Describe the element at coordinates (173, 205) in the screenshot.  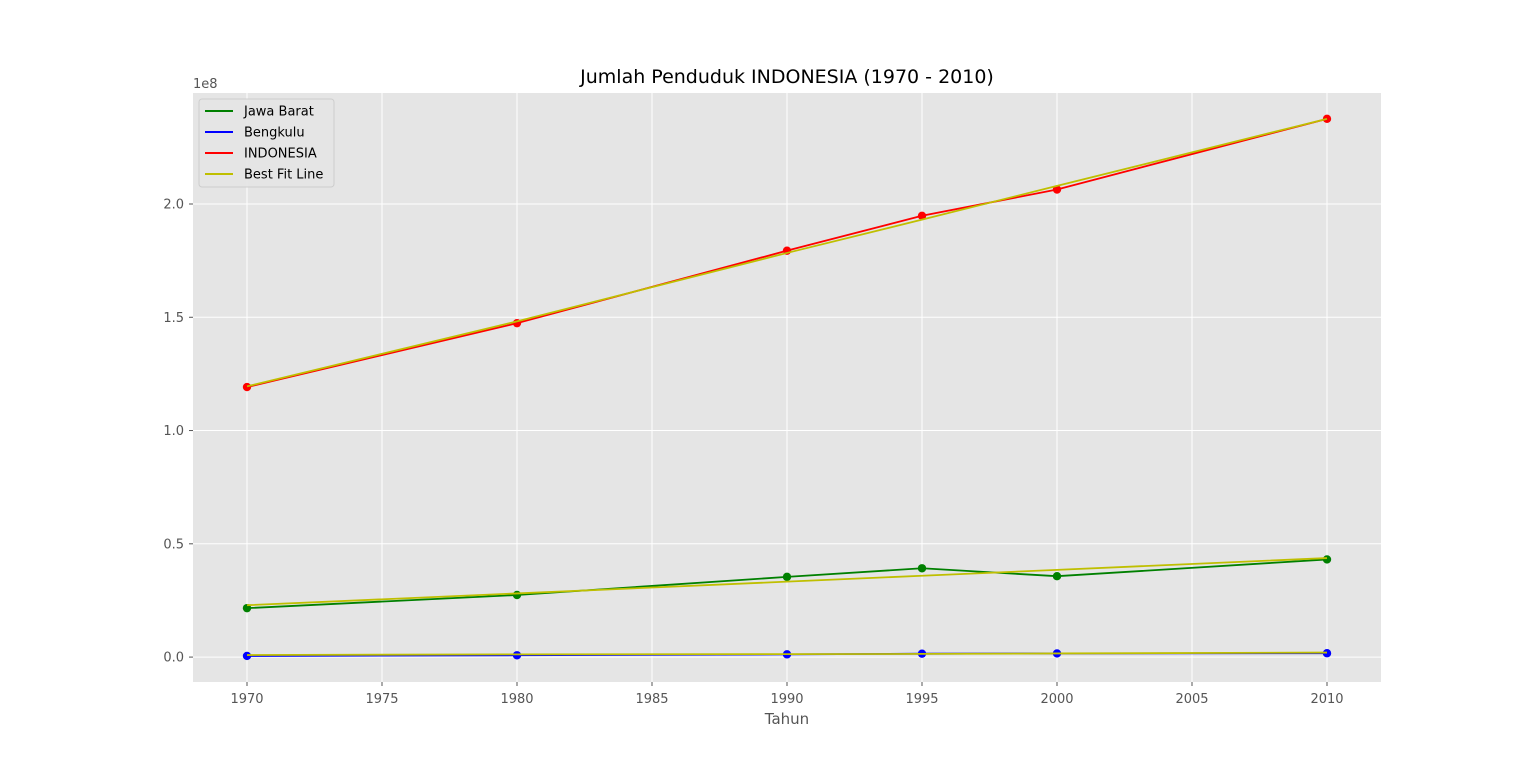
I see `y-tick-label: 2.0` at that location.